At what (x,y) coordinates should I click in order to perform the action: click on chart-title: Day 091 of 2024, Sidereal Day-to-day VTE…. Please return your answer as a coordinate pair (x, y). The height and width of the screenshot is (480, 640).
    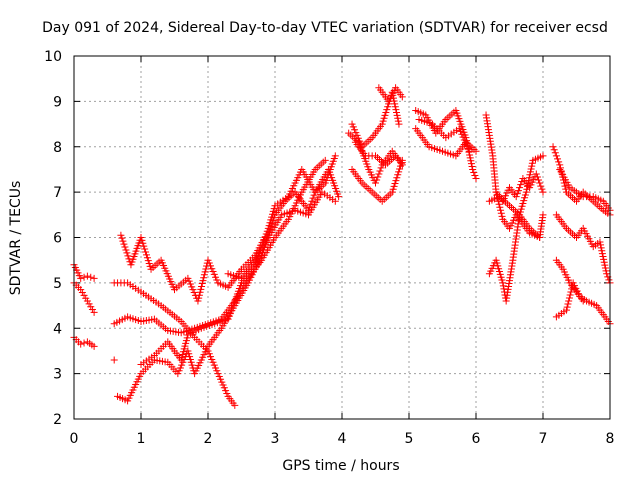
    Looking at the image, I should click on (325, 28).